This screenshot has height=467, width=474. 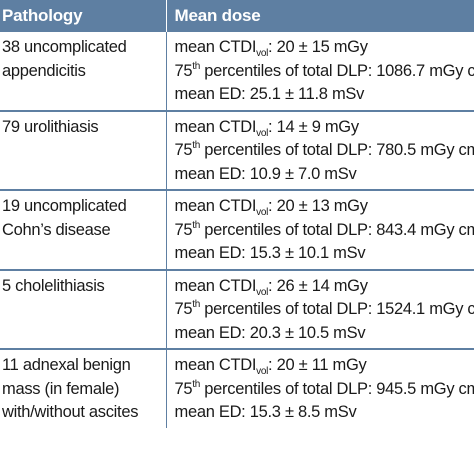 I want to click on pathology-cell: 5 cholelithiasis, so click(x=83, y=309).